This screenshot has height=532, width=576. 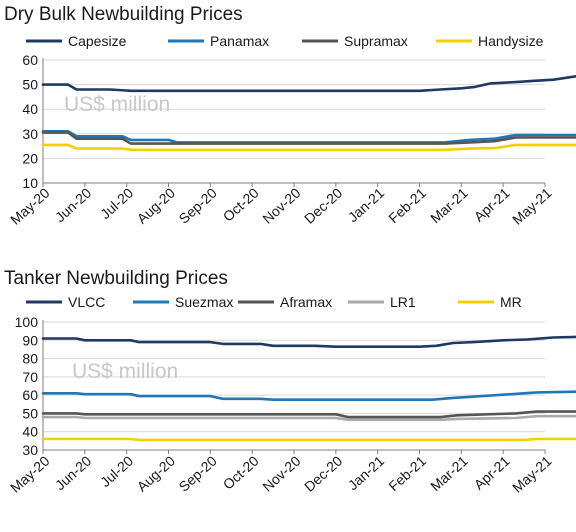 I want to click on chart-title-tanker: Tanker Newbuilding Prices, so click(x=116, y=278).